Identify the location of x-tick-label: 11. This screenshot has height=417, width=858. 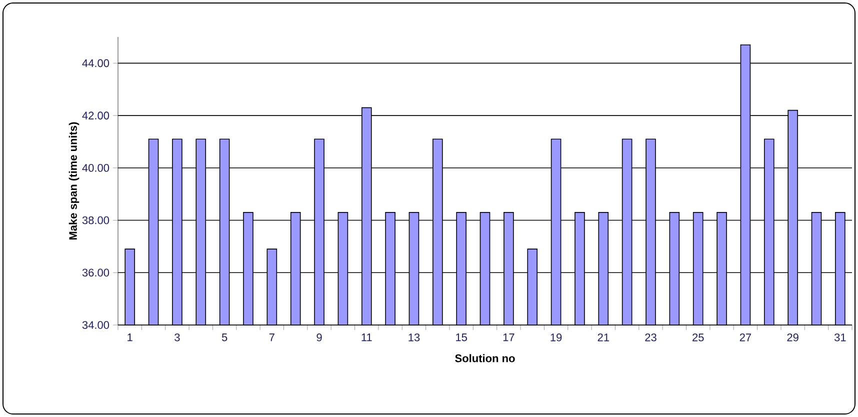
(367, 338).